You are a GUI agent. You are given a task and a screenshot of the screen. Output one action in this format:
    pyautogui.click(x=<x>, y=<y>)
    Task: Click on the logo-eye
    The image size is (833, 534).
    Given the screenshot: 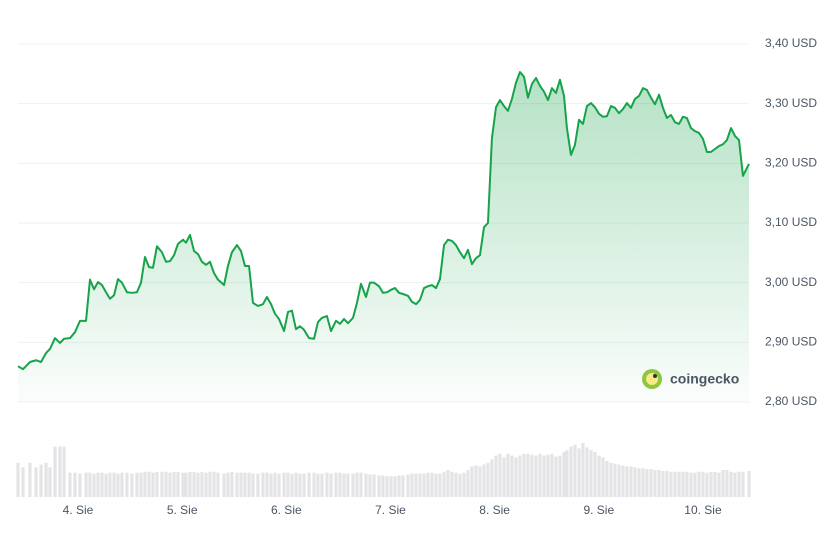 What is the action you would take?
    pyautogui.click(x=655, y=376)
    